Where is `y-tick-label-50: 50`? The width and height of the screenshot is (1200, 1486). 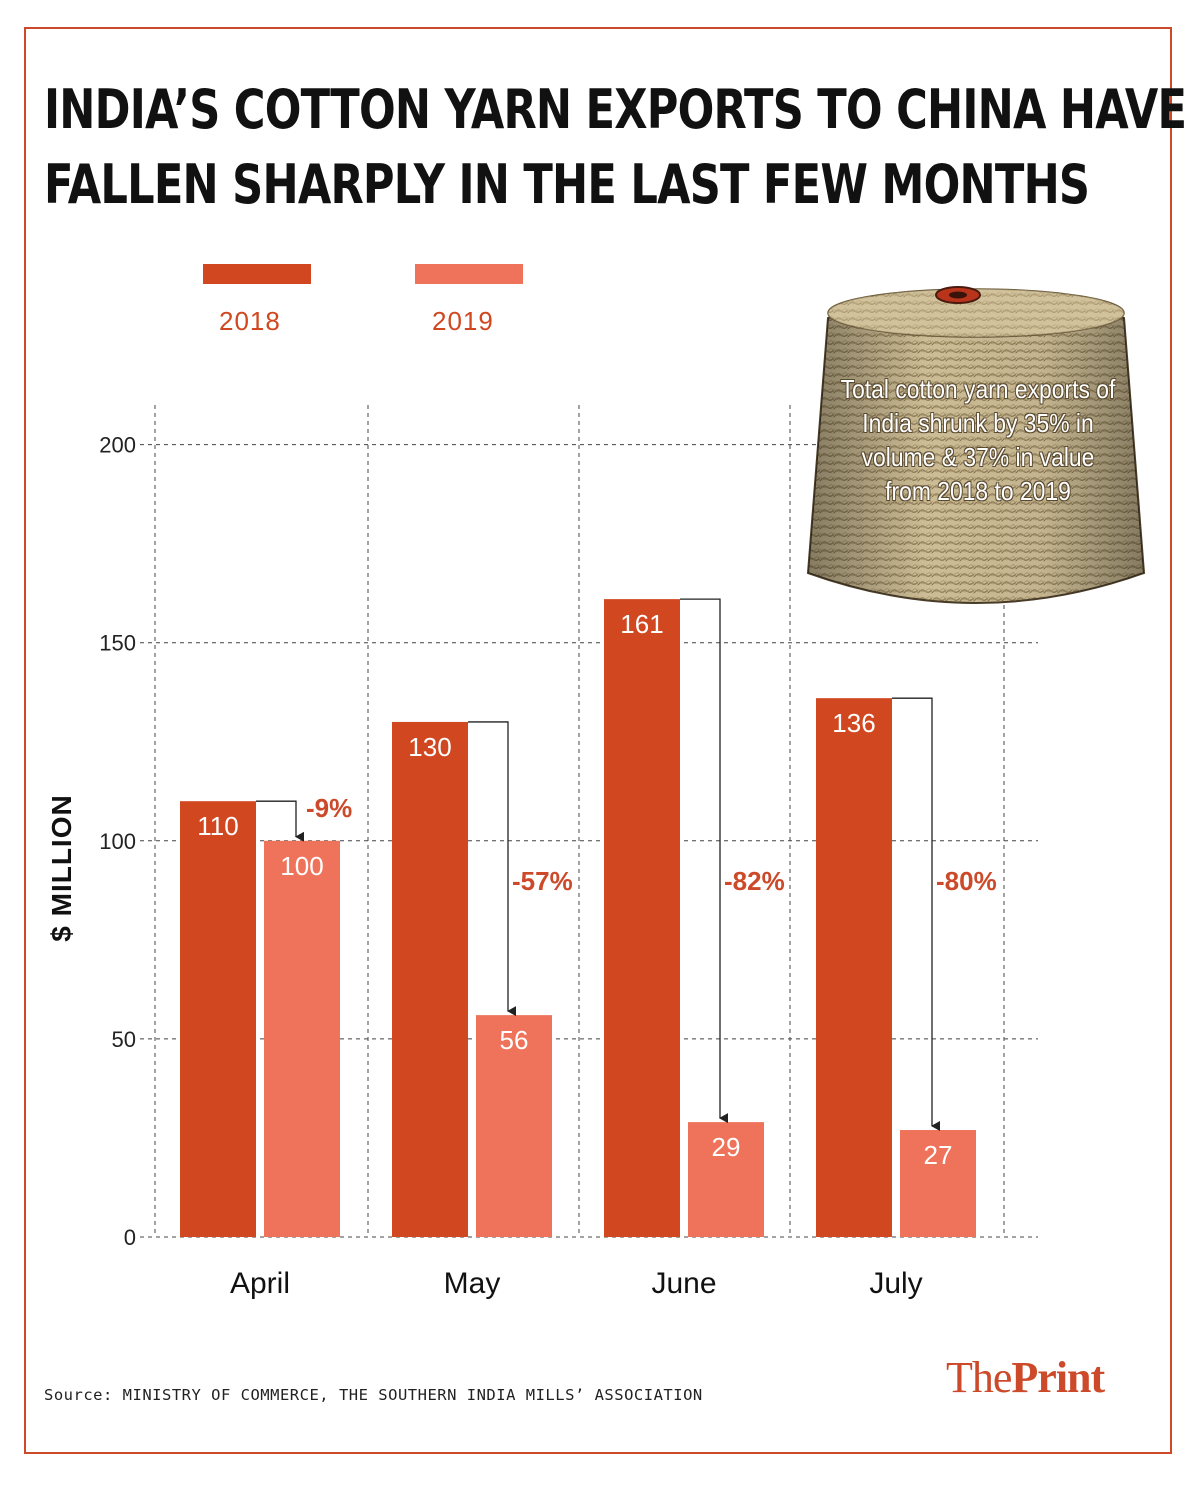
y-tick-label-50: 50 is located at coordinates (124, 1039).